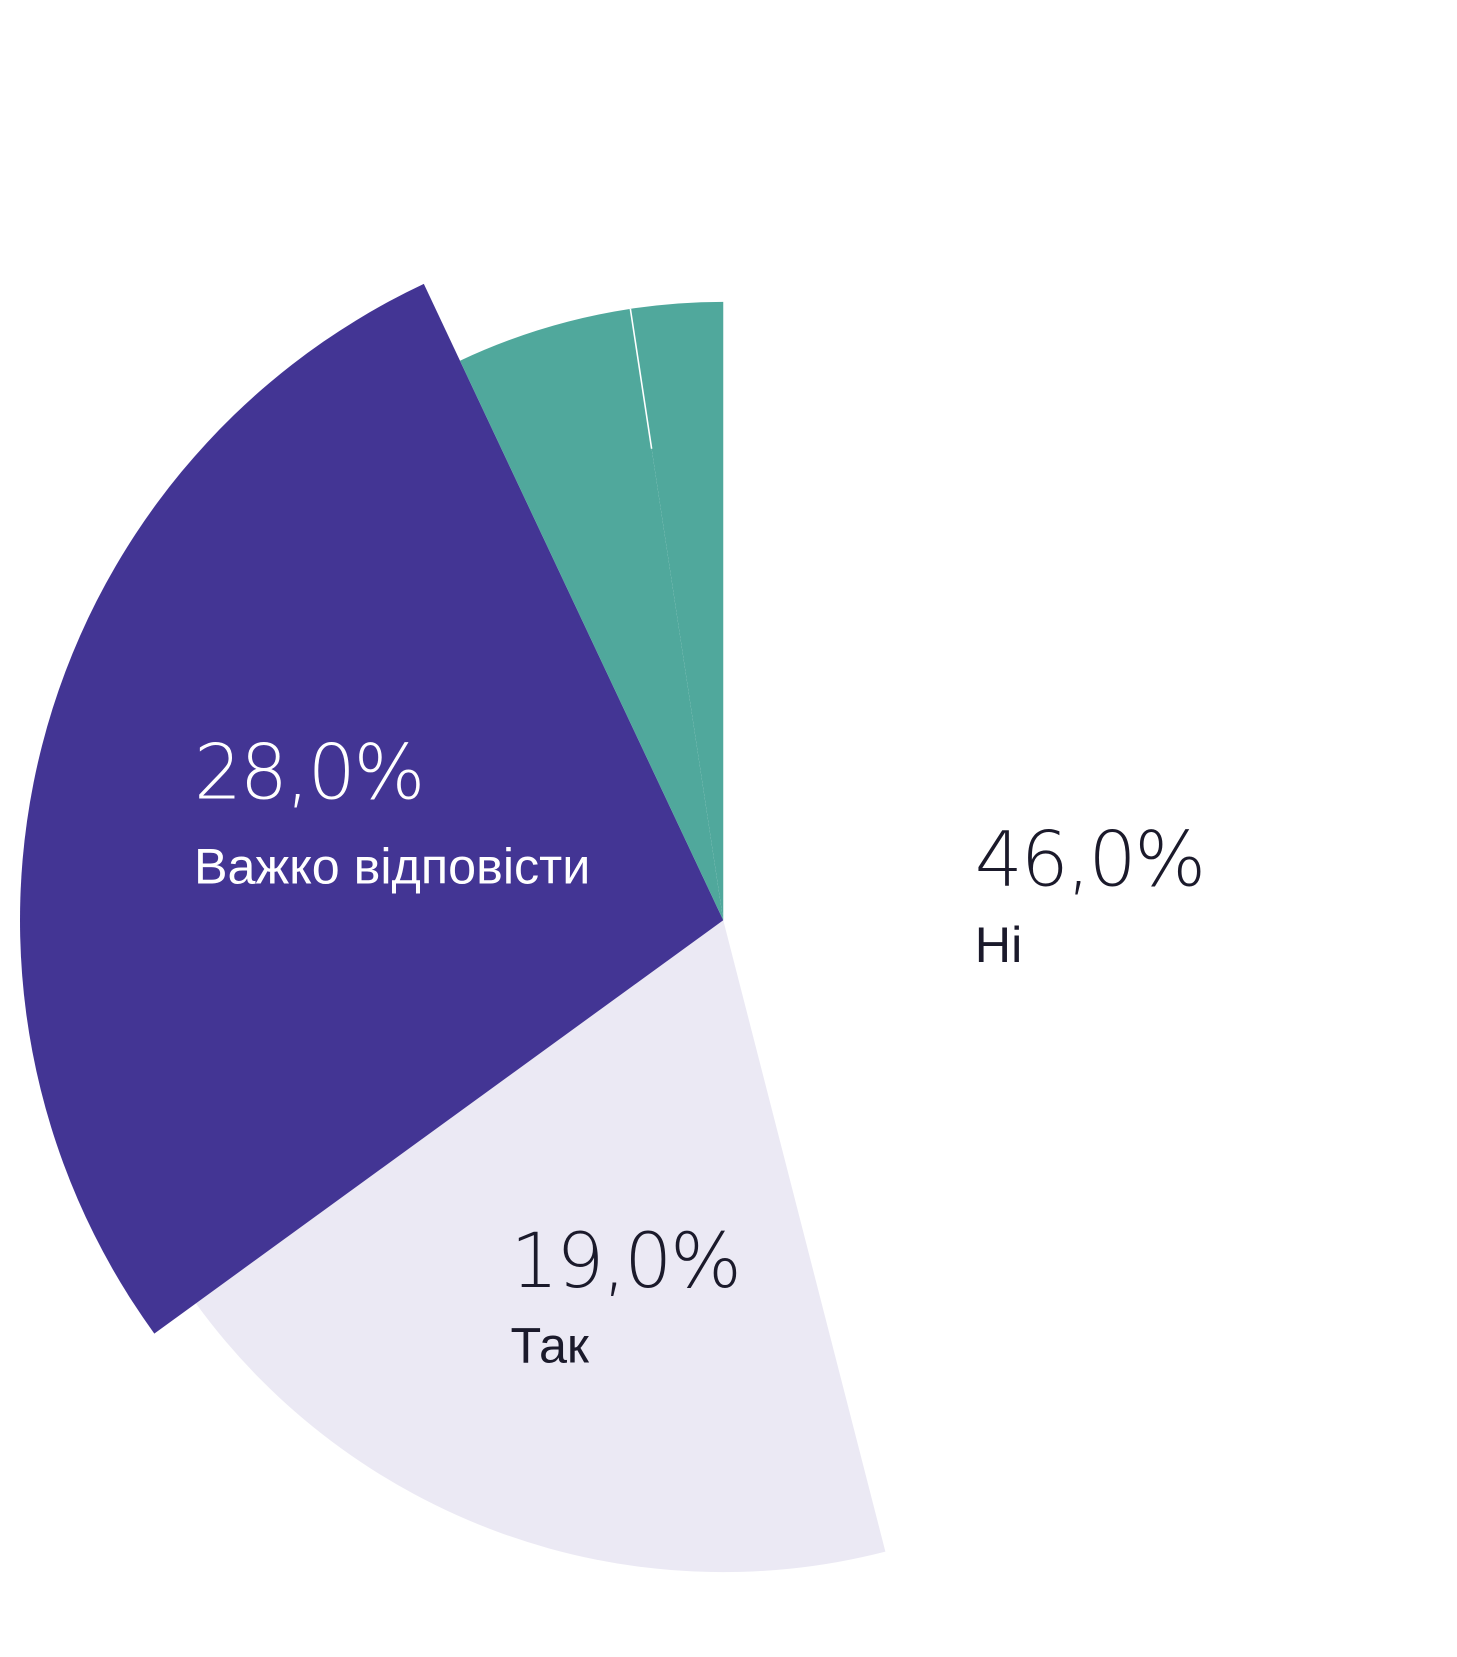  What do you see at coordinates (641, 378) in the screenshot?
I see `slice-separator` at bounding box center [641, 378].